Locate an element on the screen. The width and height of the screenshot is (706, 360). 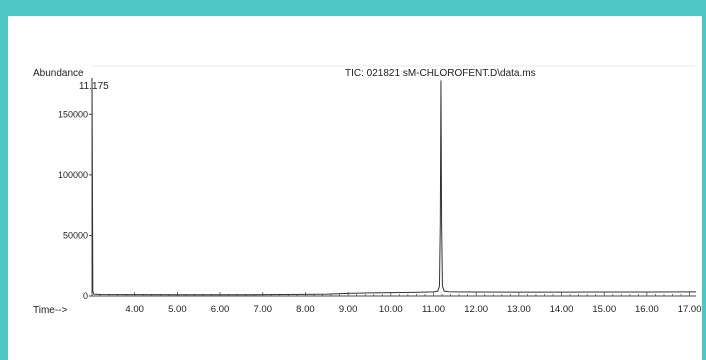
window-right-border is located at coordinates (704, 180).